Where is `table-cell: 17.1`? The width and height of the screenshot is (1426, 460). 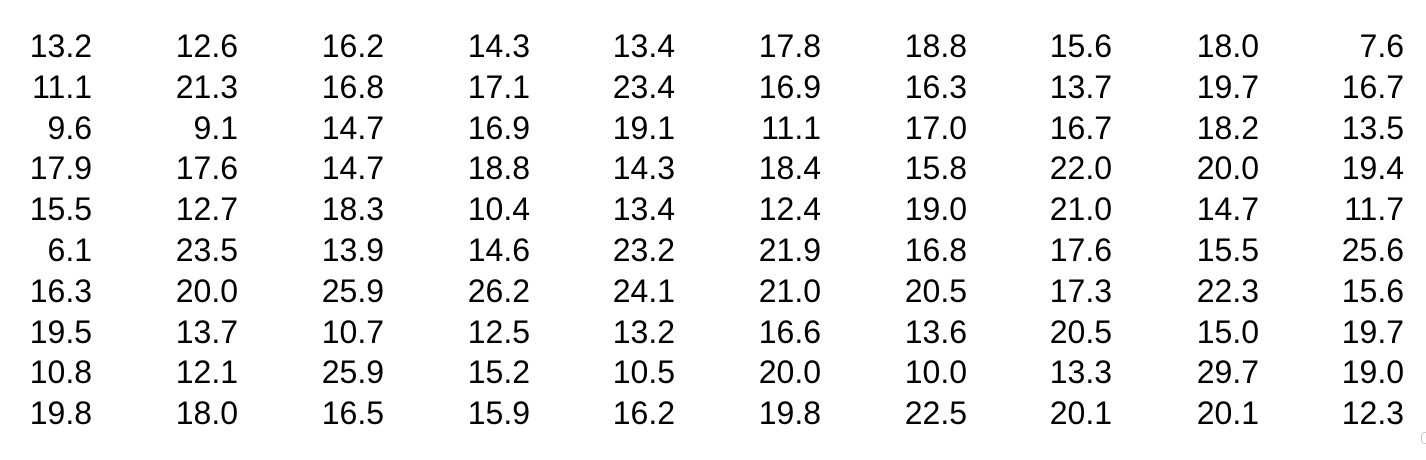 table-cell: 17.1 is located at coordinates (498, 86).